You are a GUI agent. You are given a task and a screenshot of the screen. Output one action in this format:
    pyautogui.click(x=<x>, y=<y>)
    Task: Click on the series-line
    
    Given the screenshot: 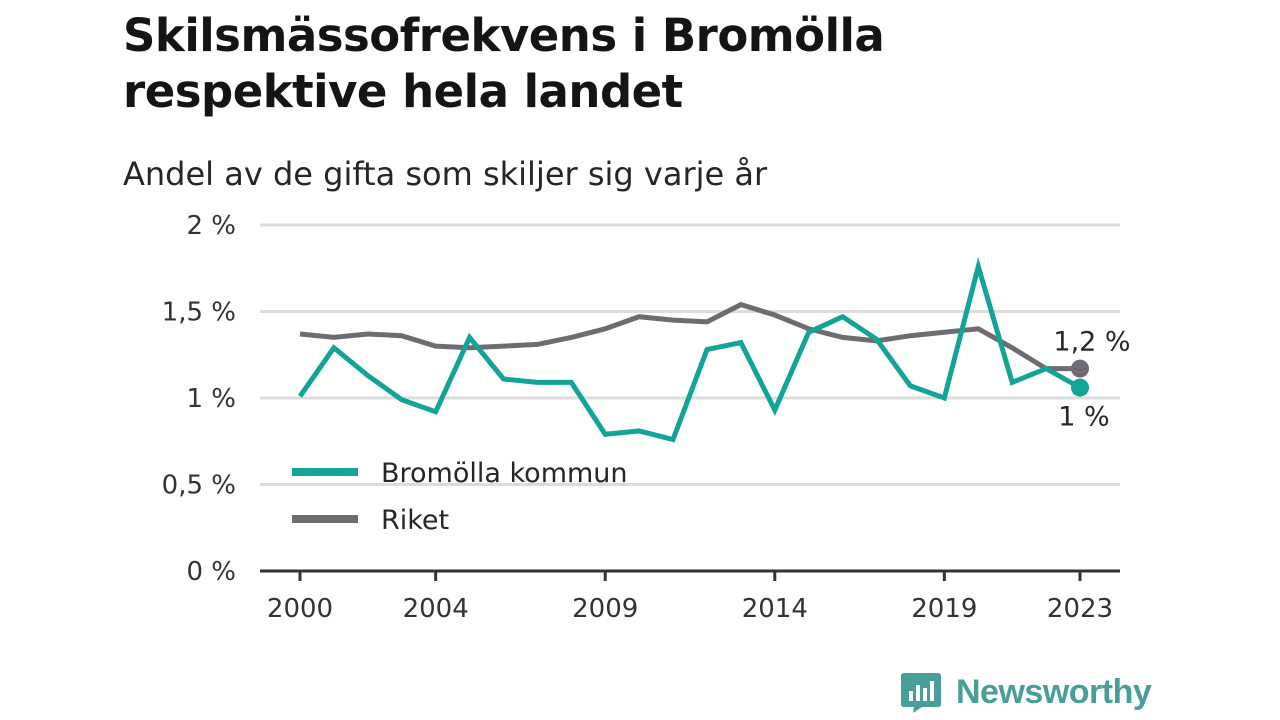 What is the action you would take?
    pyautogui.click(x=689, y=336)
    